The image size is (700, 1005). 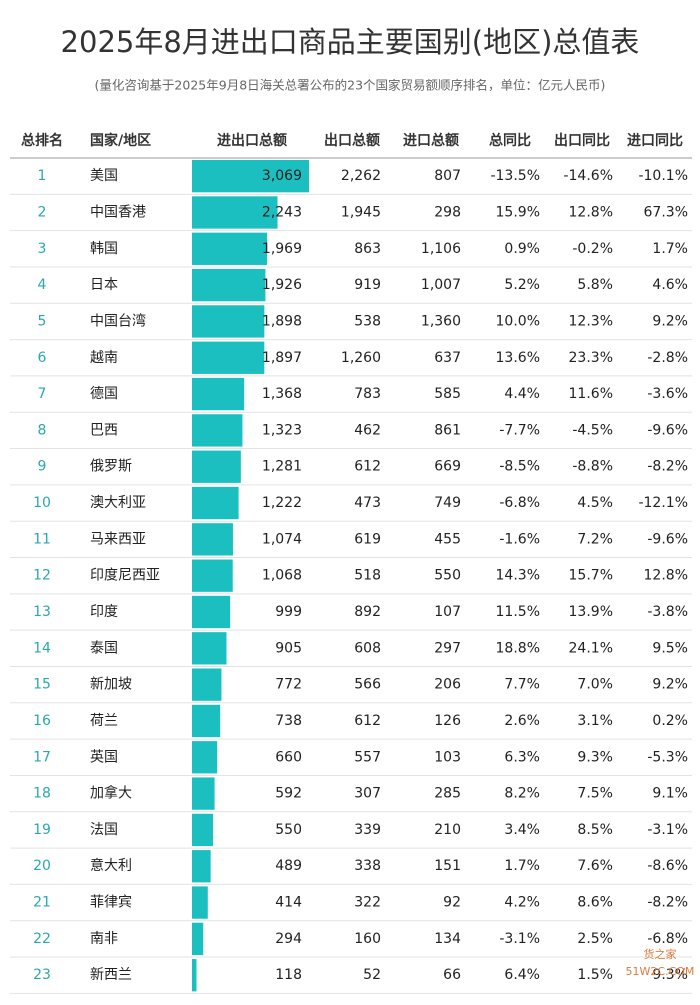 I want to click on country: 越南, so click(x=104, y=358).